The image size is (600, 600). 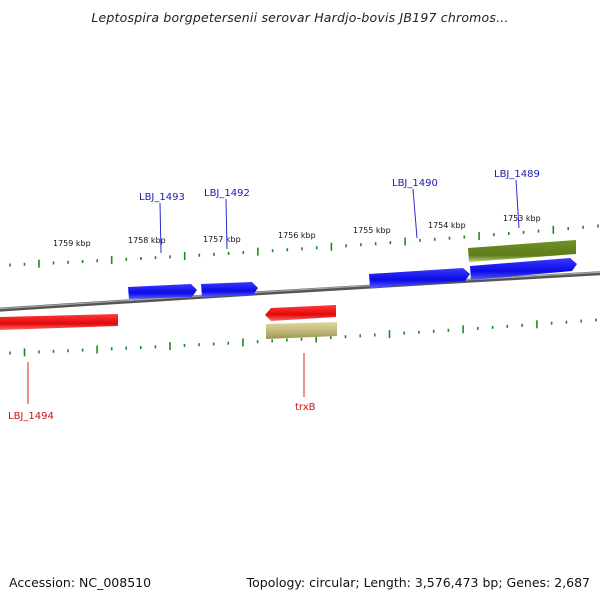 What do you see at coordinates (31, 416) in the screenshot?
I see `label-lbj-1494: LBJ_1494` at bounding box center [31, 416].